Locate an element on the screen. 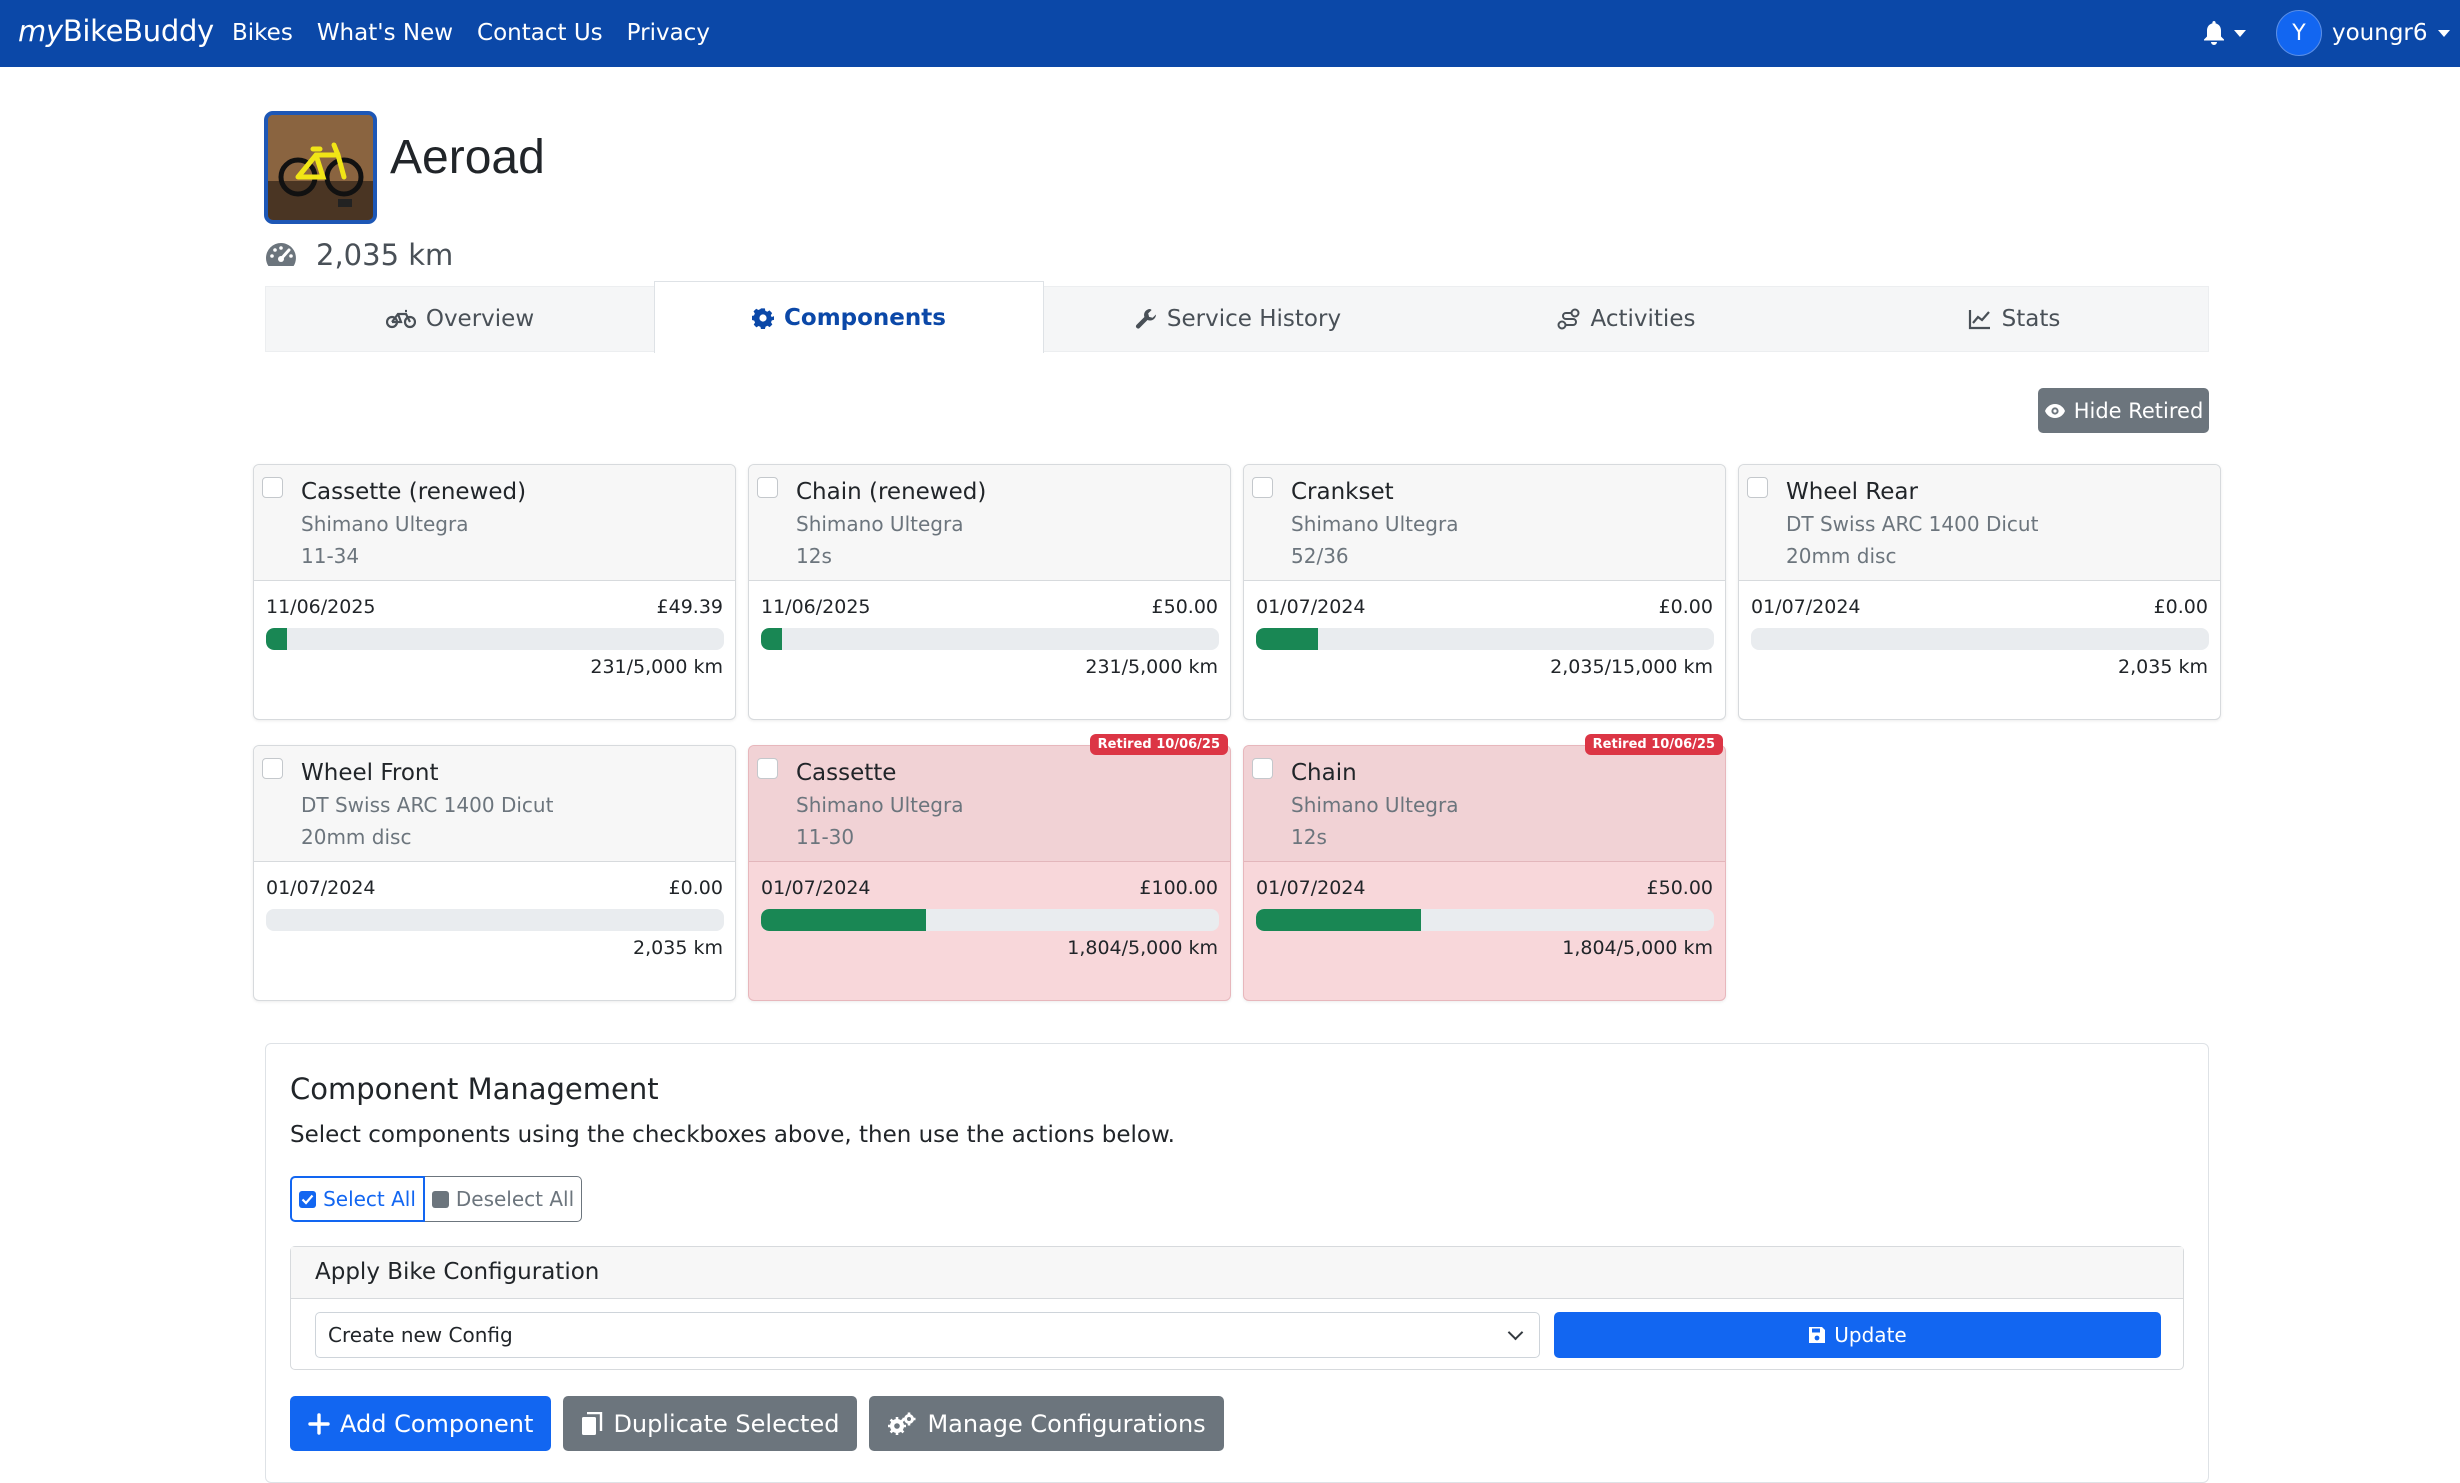 The height and width of the screenshot is (1483, 2460). config-select-value: Create new Config is located at coordinates (420, 1335).